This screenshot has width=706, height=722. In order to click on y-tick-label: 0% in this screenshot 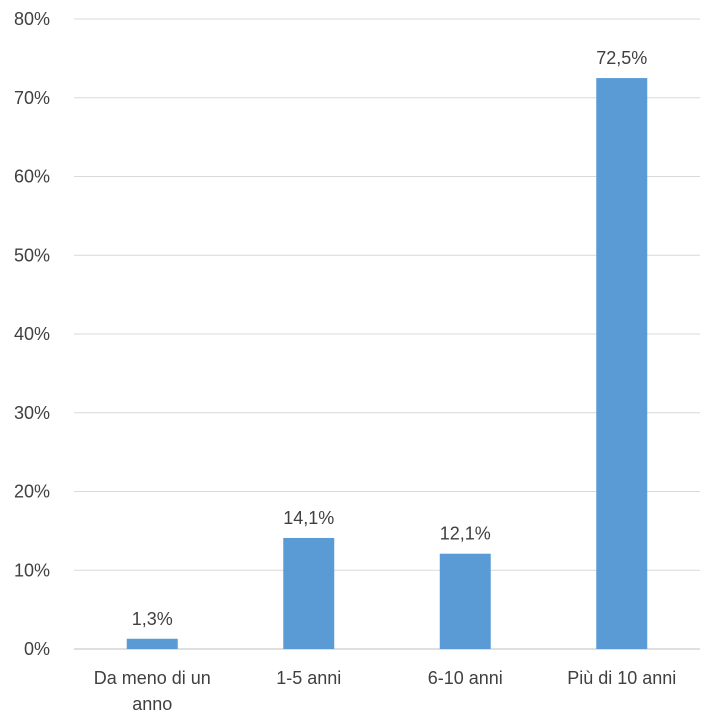, I will do `click(37, 649)`.